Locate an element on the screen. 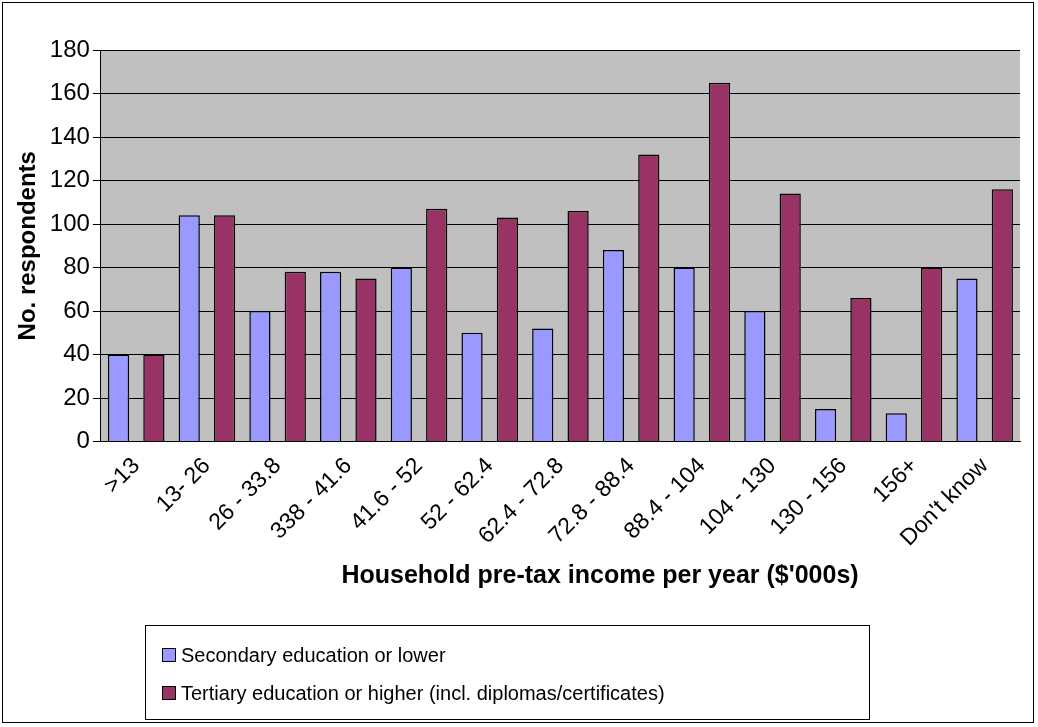  legend-label: Tertiary education or higher (incl. diplomas/certificates) is located at coordinates (423, 693).